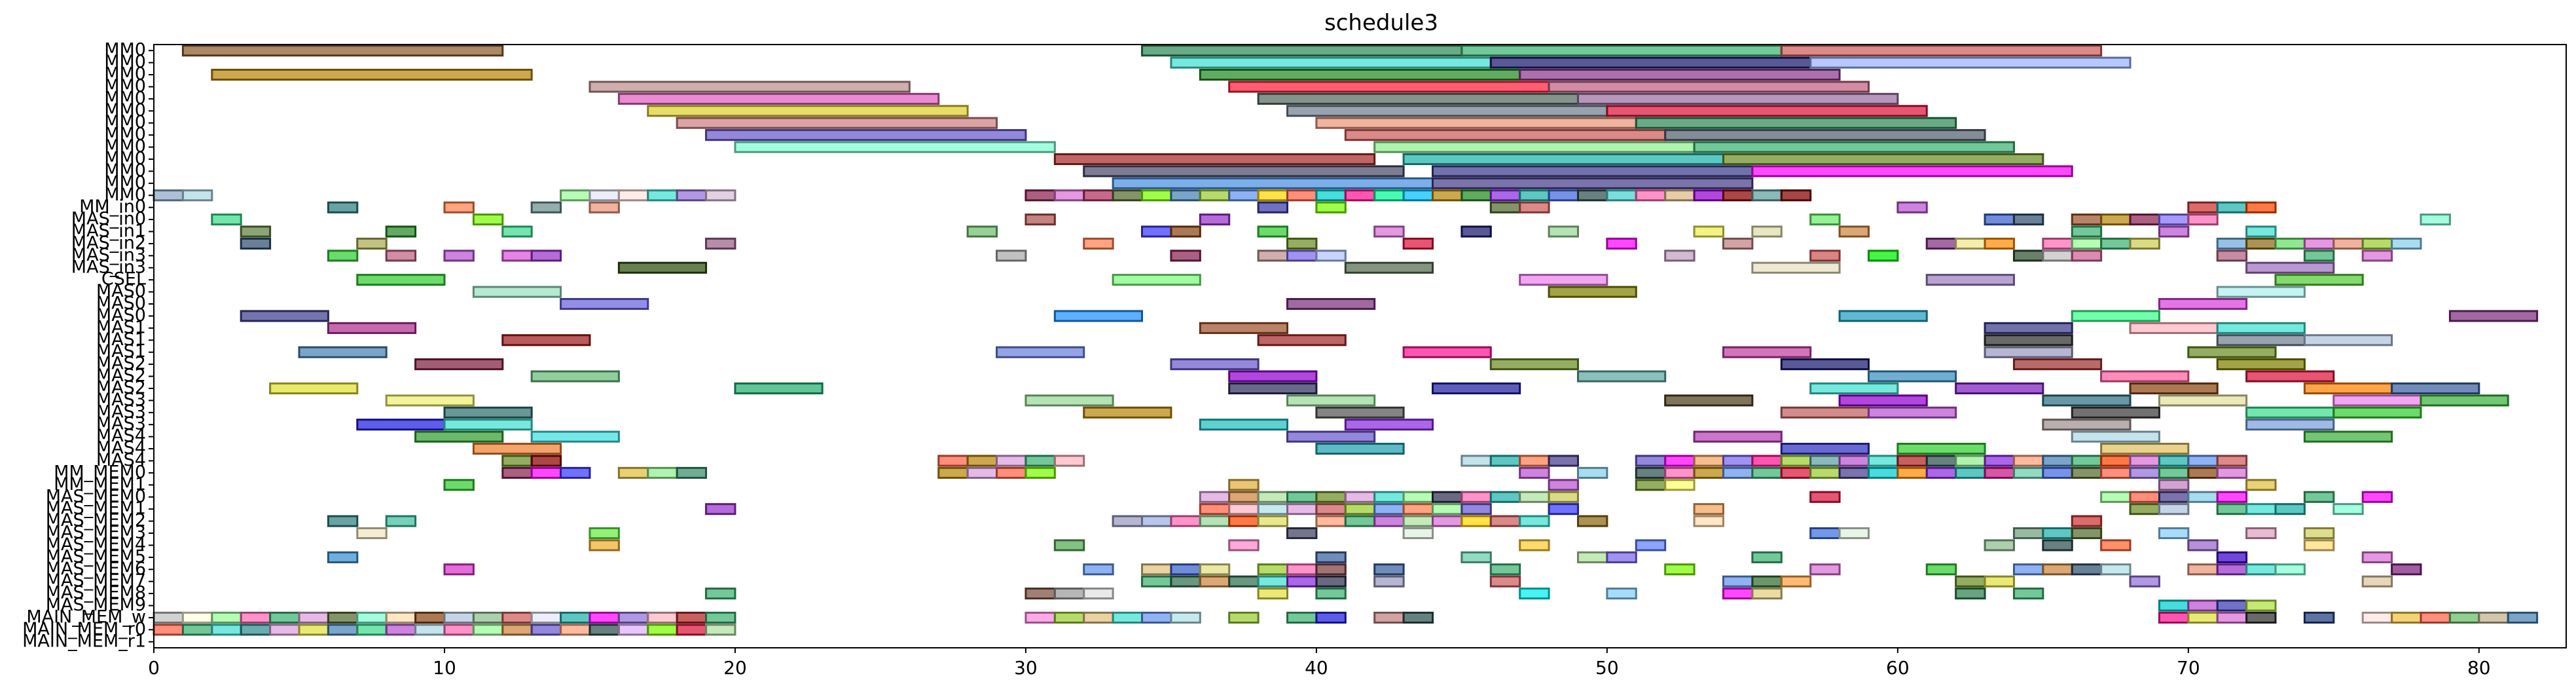  Describe the element at coordinates (96, 569) in the screenshot. I see `y-tick-label: MAS_MEM6` at that location.